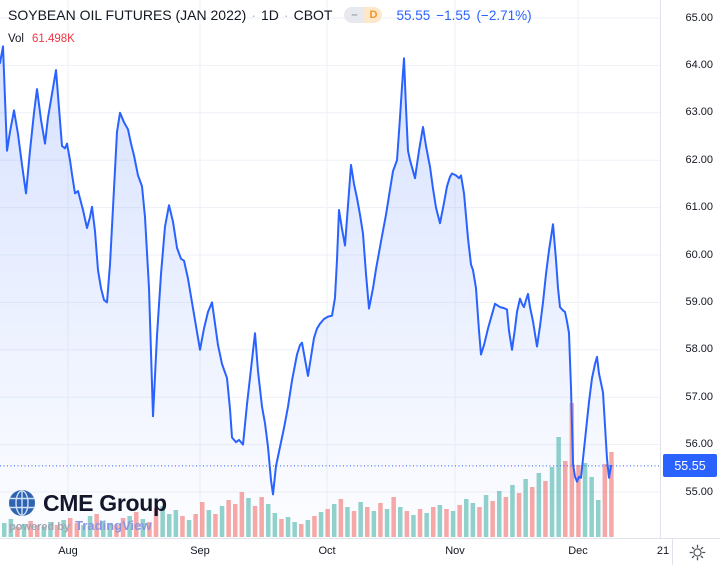 The image size is (720, 565). I want to click on time-axis-label: Oct, so click(327, 551).